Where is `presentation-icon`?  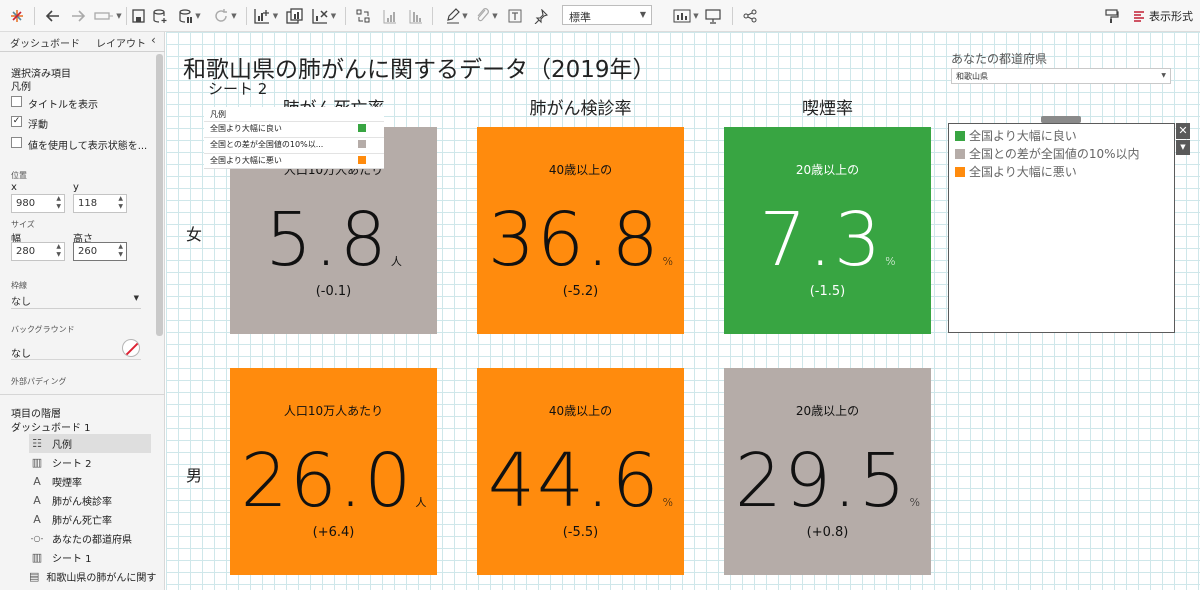 presentation-icon is located at coordinates (713, 16).